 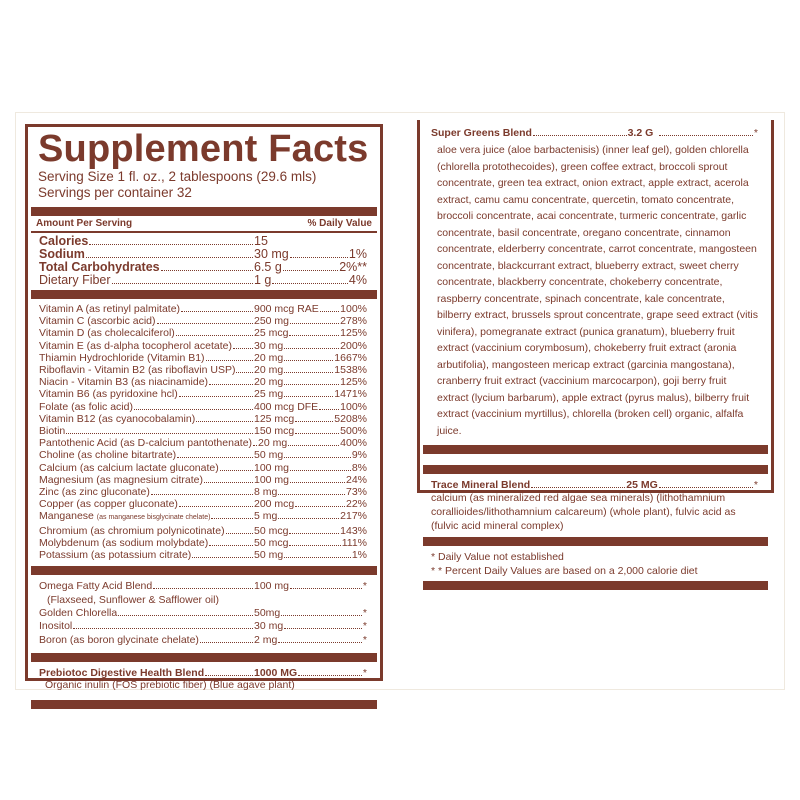 What do you see at coordinates (62, 254) in the screenshot?
I see `nutrient-name: Sodium` at bounding box center [62, 254].